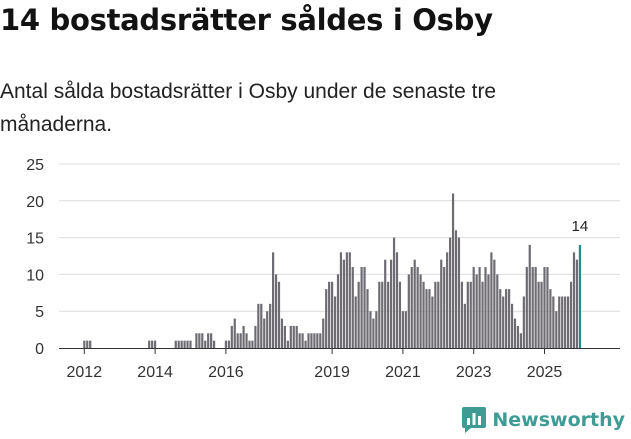  Describe the element at coordinates (85, 372) in the screenshot. I see `x-tick-label: 2012` at that location.